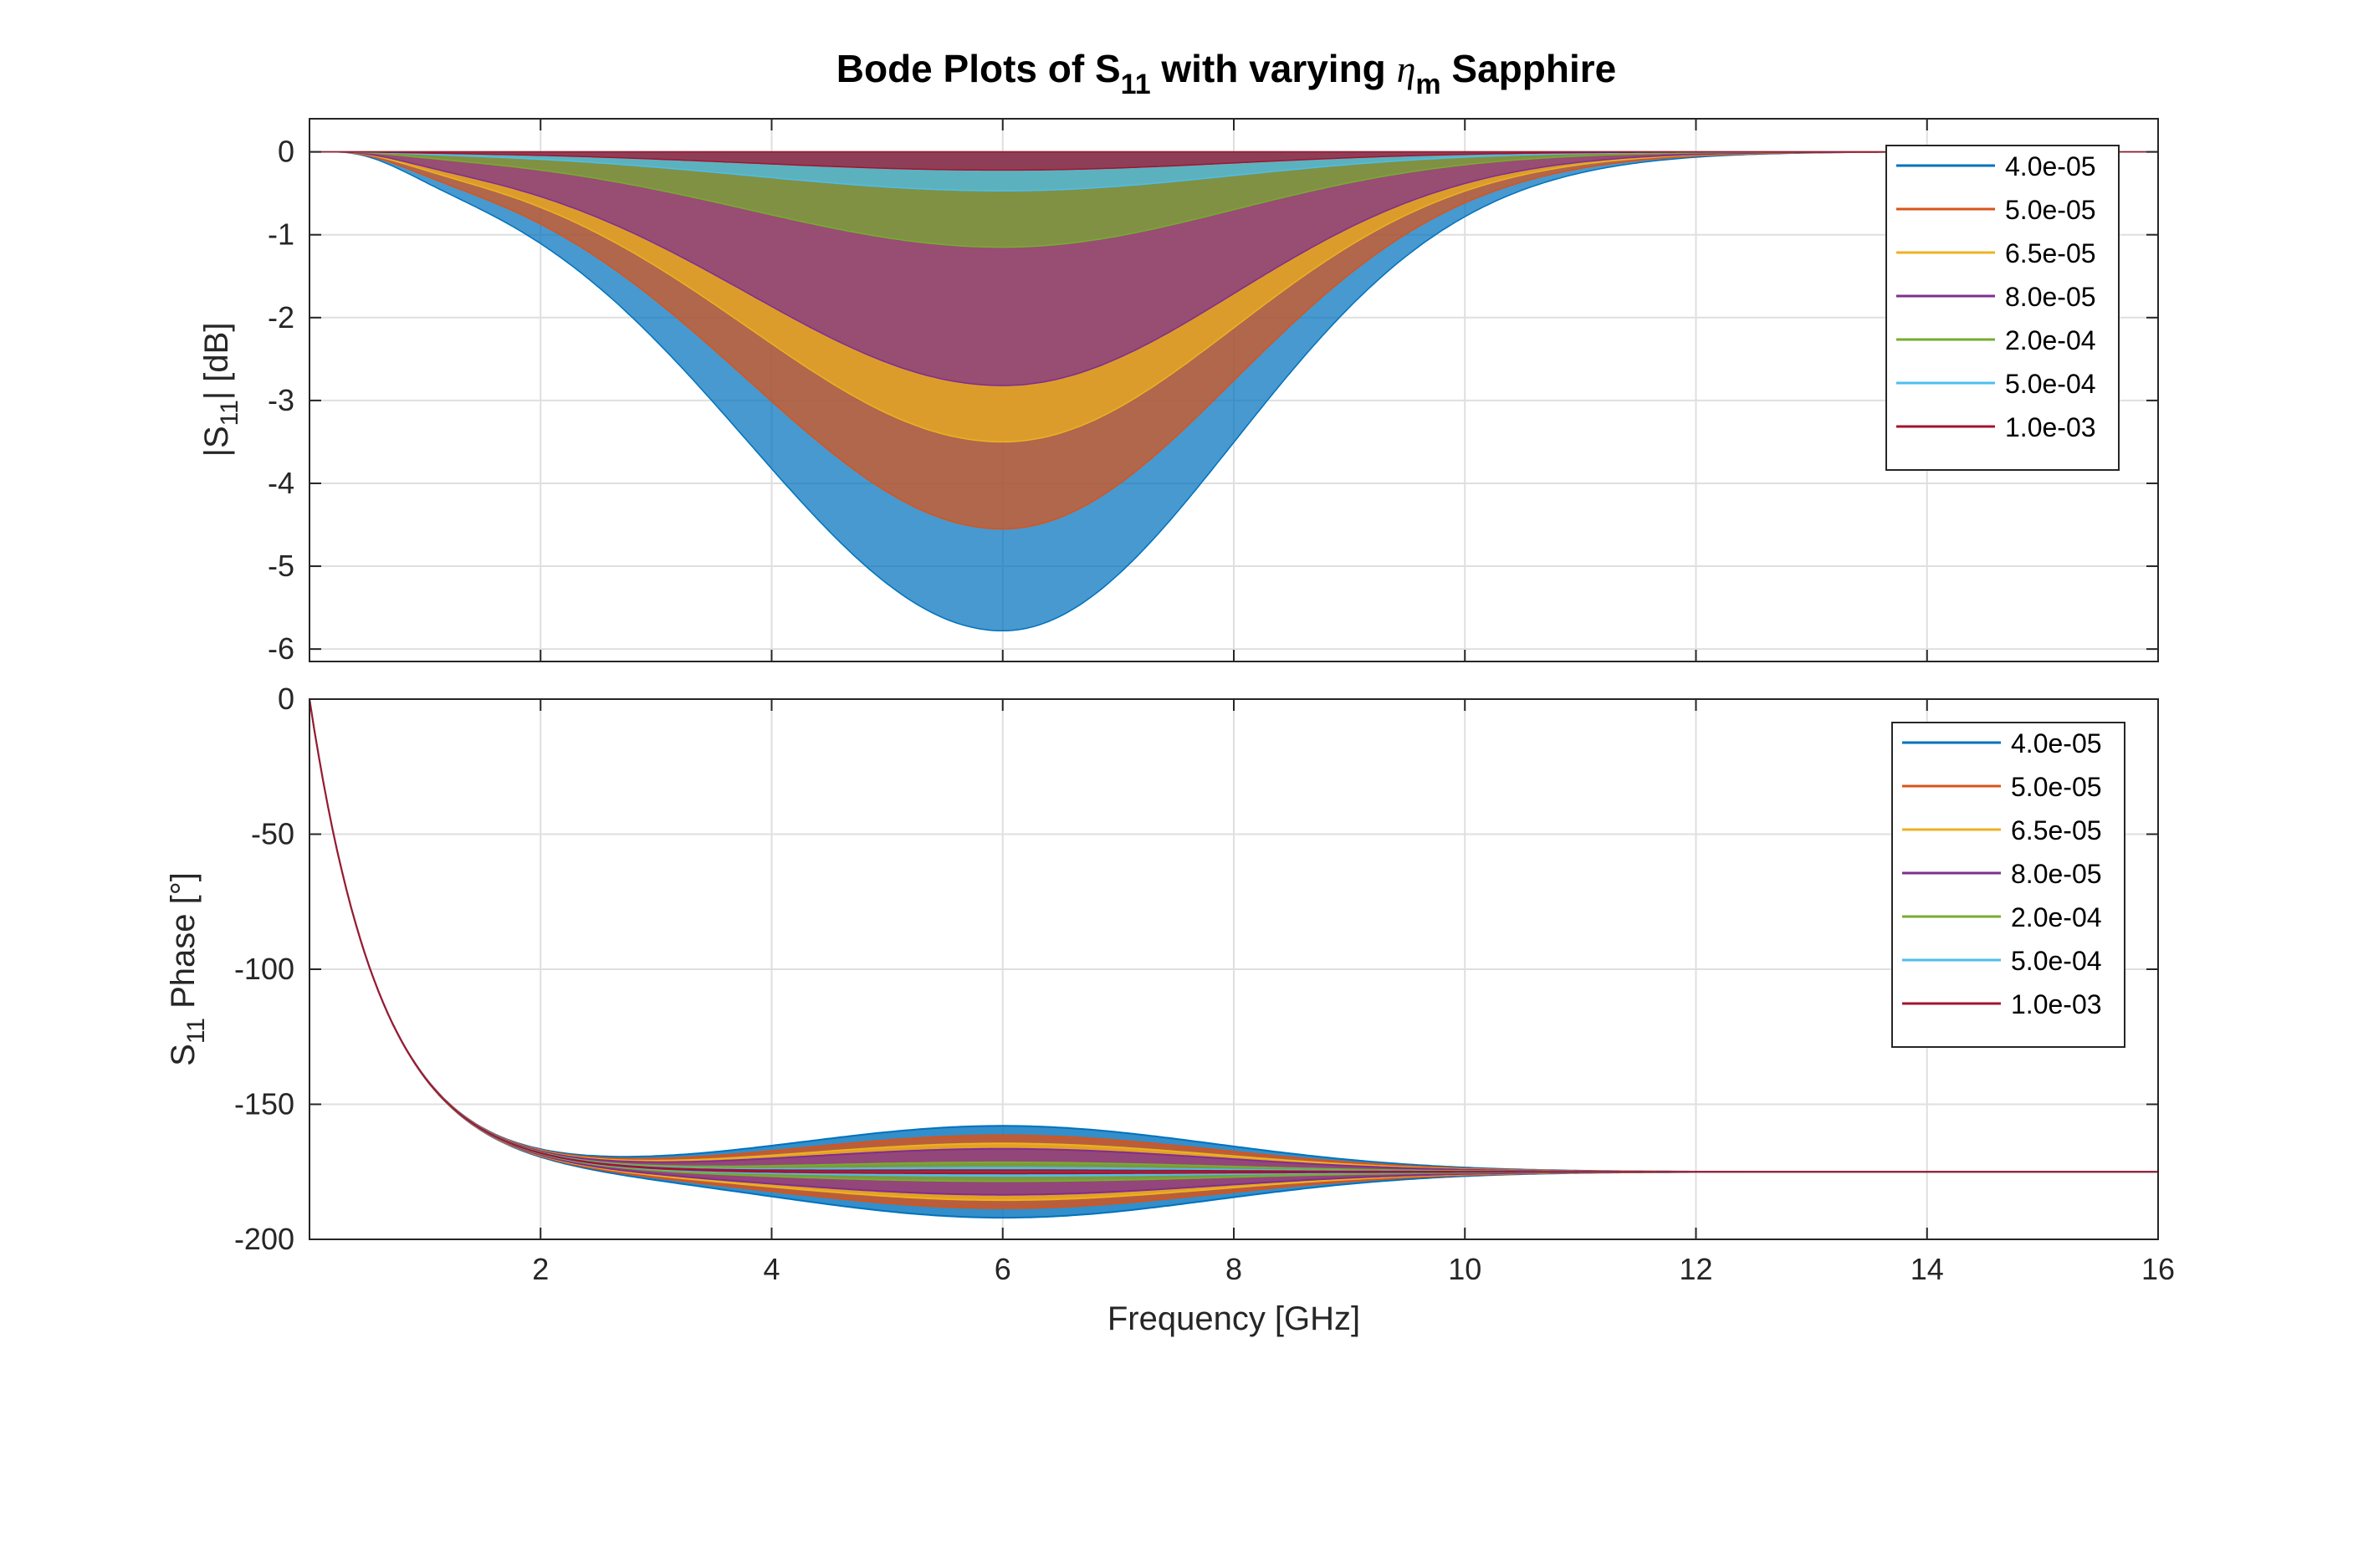 The height and width of the screenshot is (1568, 2353). I want to click on phase-legend-label: 5.0e-04, so click(2056, 961).